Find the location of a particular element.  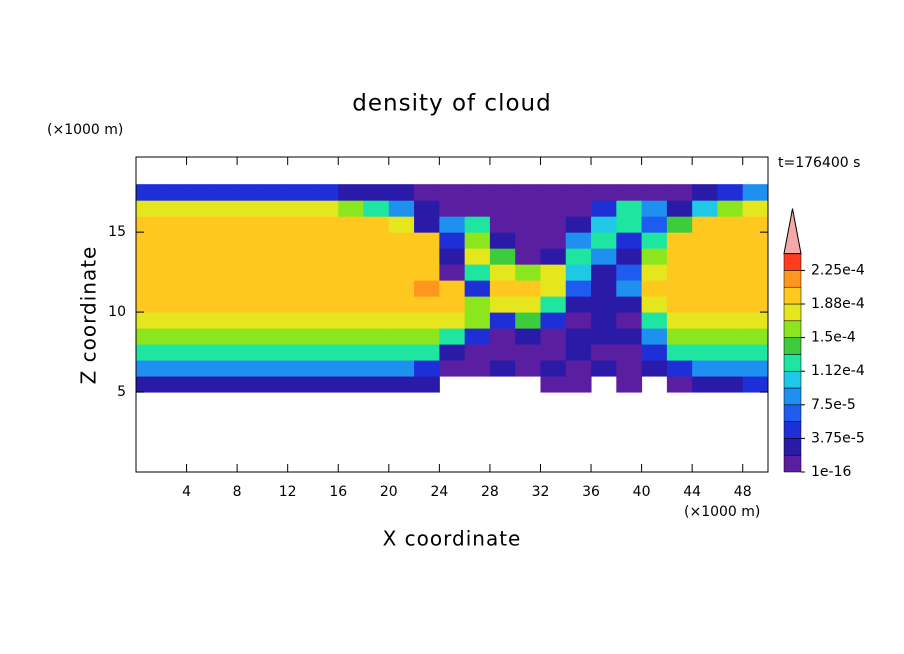

colorbar-tick-label: 1.88e-4 is located at coordinates (838, 304).